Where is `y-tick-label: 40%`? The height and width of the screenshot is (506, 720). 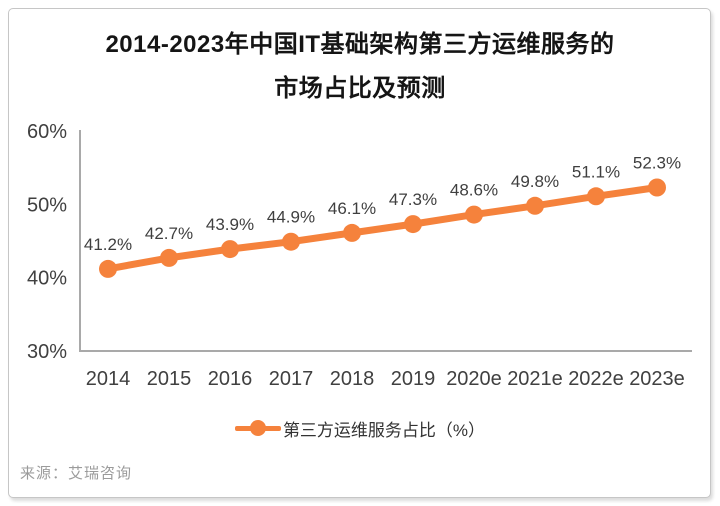 y-tick-label: 40% is located at coordinates (47, 279).